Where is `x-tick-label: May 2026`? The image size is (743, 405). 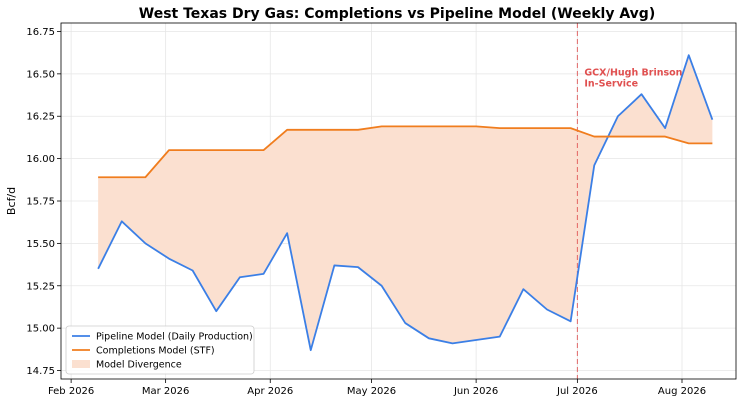 x-tick-label: May 2026 is located at coordinates (371, 391).